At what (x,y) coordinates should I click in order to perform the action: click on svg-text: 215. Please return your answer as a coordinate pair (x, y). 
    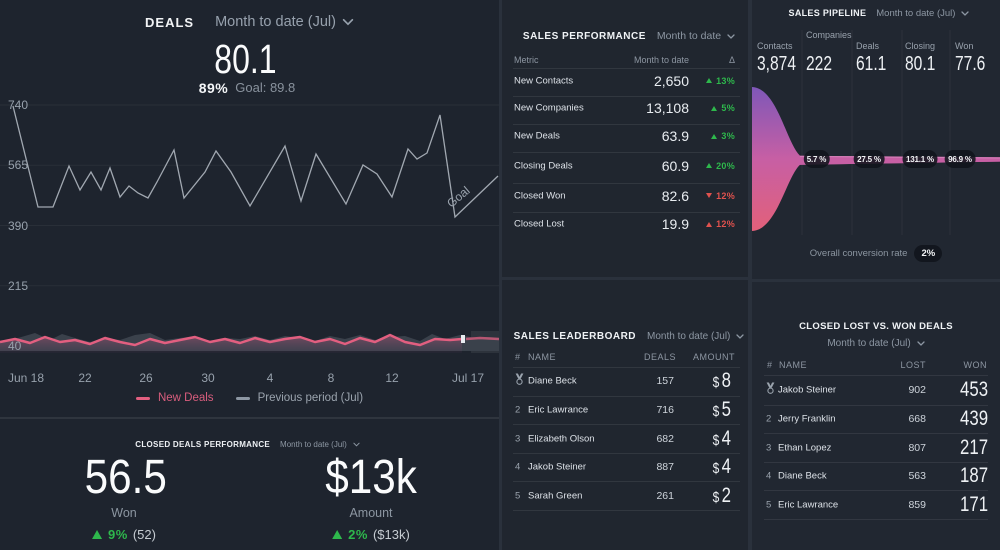
    Looking at the image, I should click on (18, 286).